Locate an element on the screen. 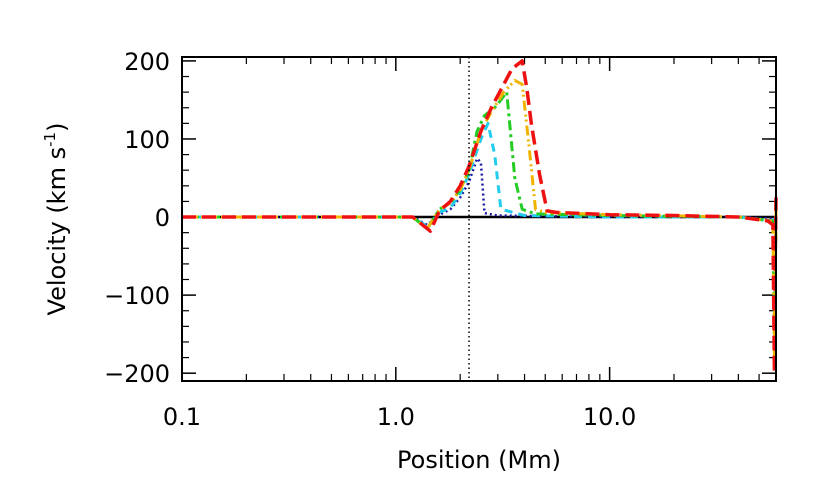 Image resolution: width=830 pixels, height=498 pixels. y-tick-label: 100 is located at coordinates (147, 140).